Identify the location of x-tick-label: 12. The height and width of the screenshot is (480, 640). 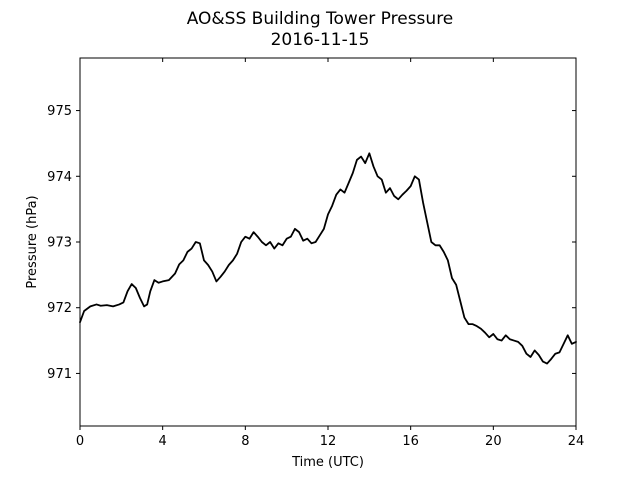
(328, 441).